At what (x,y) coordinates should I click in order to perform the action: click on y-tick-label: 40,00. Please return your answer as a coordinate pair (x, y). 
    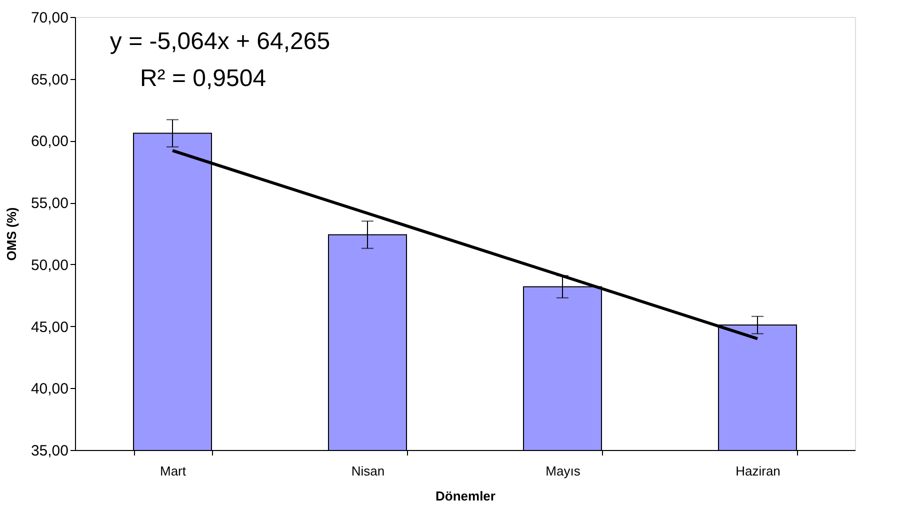
    Looking at the image, I should click on (49, 389).